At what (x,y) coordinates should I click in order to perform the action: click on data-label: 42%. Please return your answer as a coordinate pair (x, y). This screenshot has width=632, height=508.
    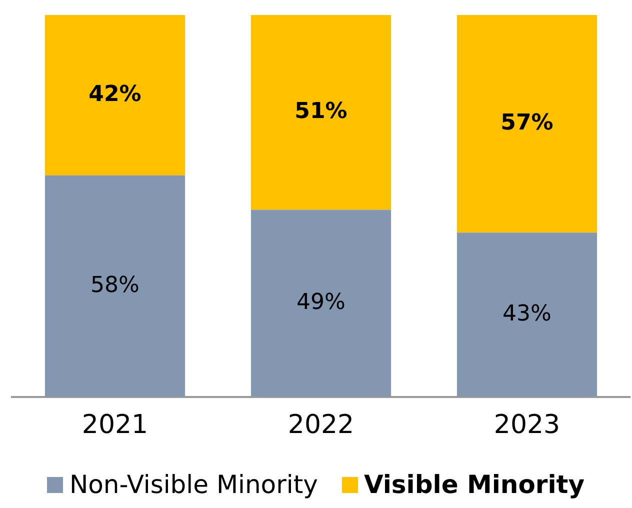
    Looking at the image, I should click on (115, 94).